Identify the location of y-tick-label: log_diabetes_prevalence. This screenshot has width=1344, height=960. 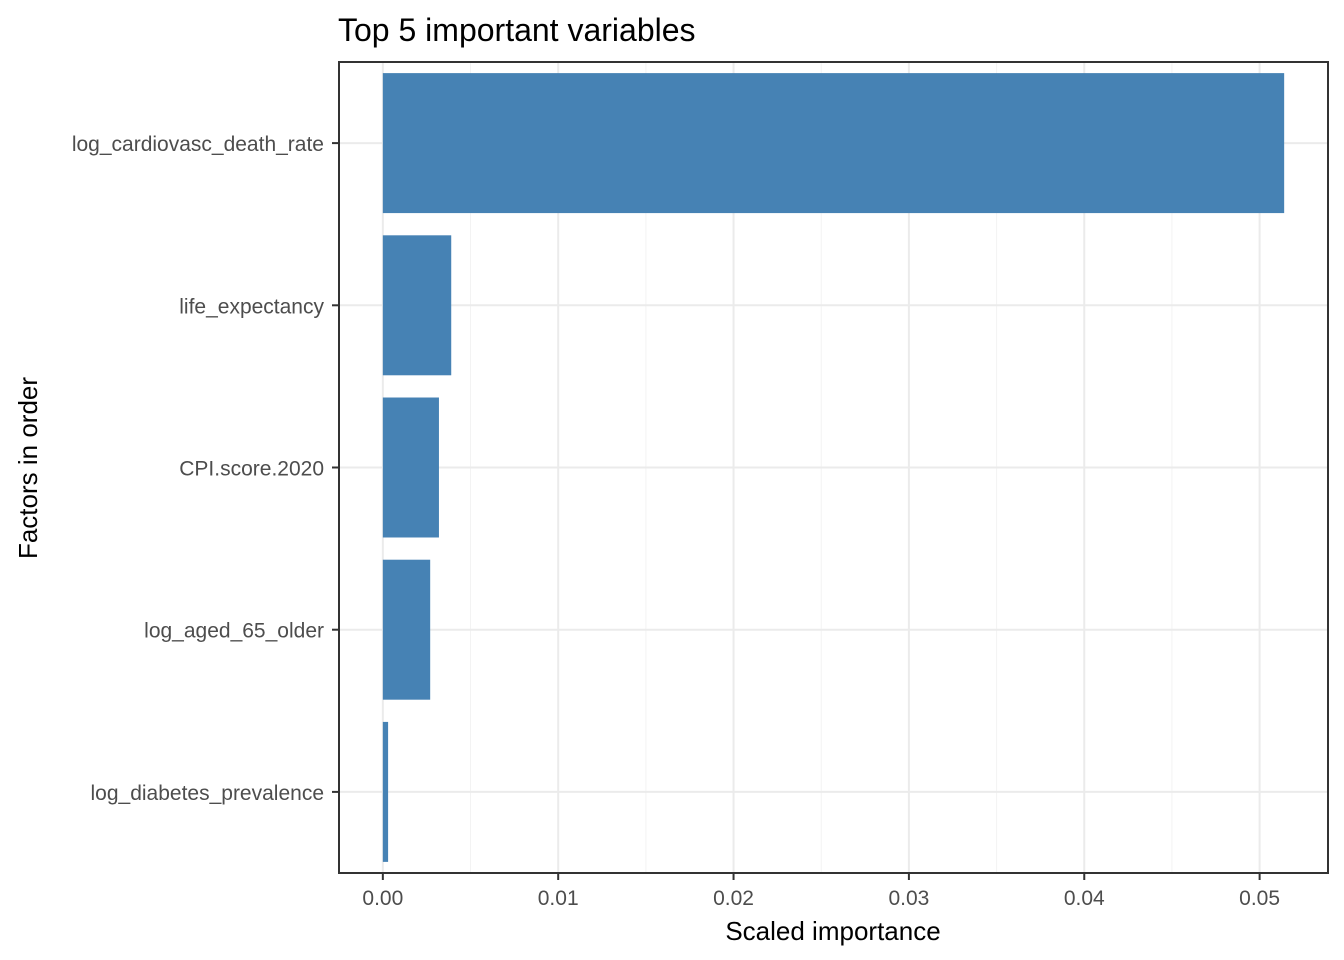
(207, 793).